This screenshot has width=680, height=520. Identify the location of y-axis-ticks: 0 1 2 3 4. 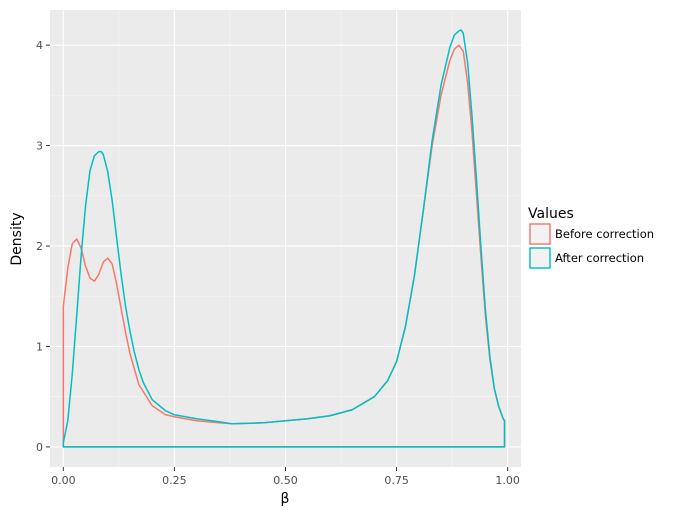
(43, 246).